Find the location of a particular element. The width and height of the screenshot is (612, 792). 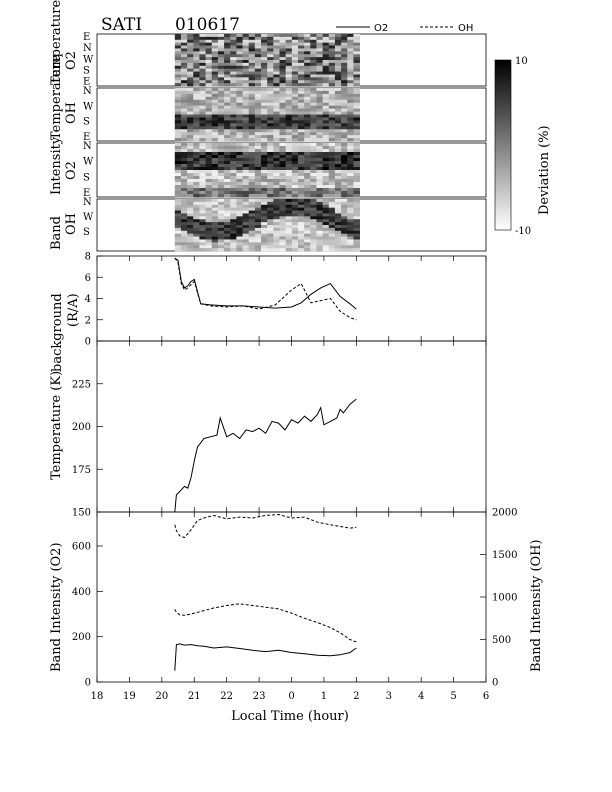

heatmap-o2-temp-label-2: O2 is located at coordinates (71, 60).